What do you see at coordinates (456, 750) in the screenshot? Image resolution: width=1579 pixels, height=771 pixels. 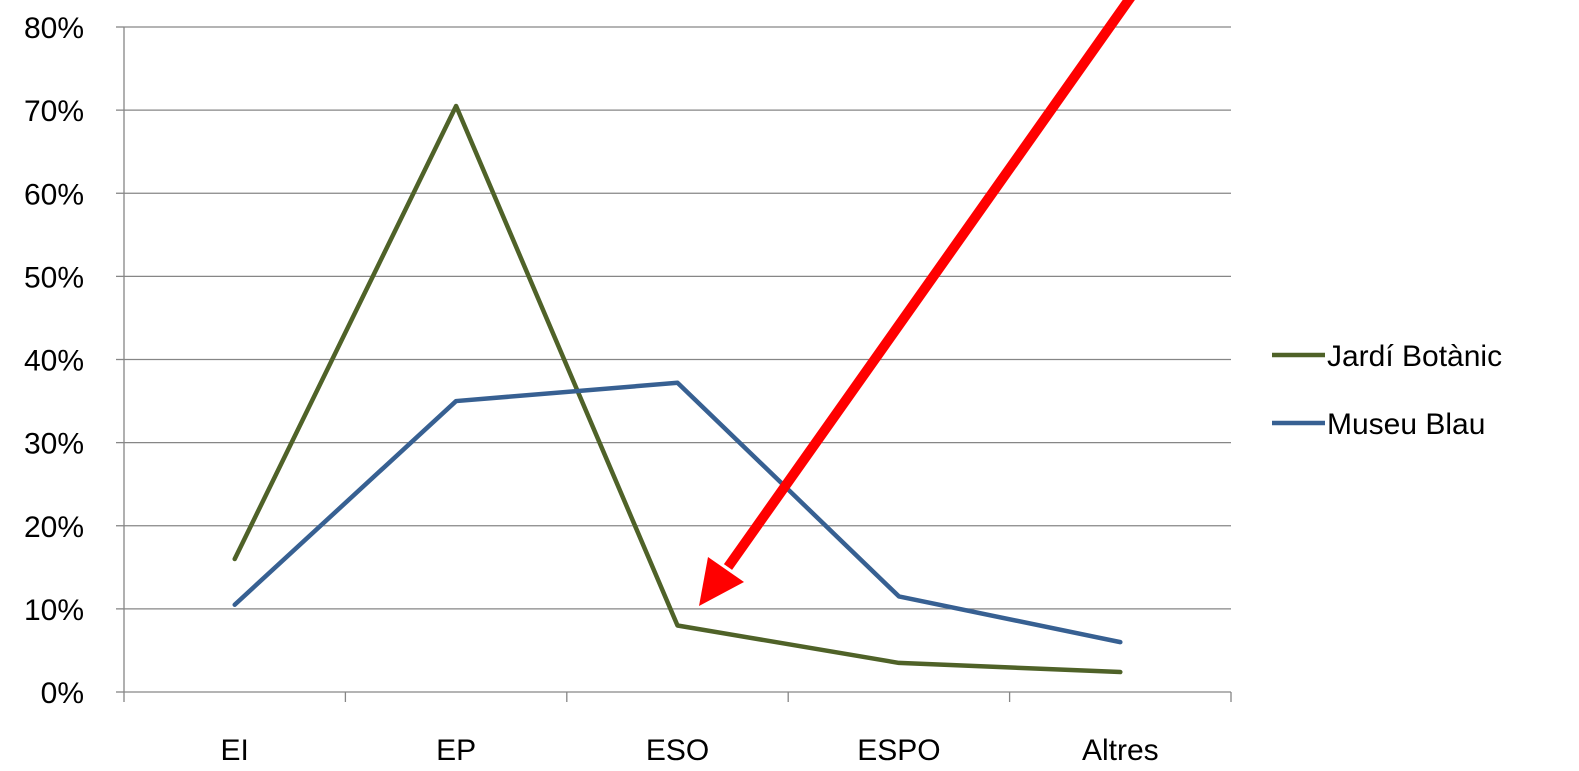 I see `x-tick-label: EP` at bounding box center [456, 750].